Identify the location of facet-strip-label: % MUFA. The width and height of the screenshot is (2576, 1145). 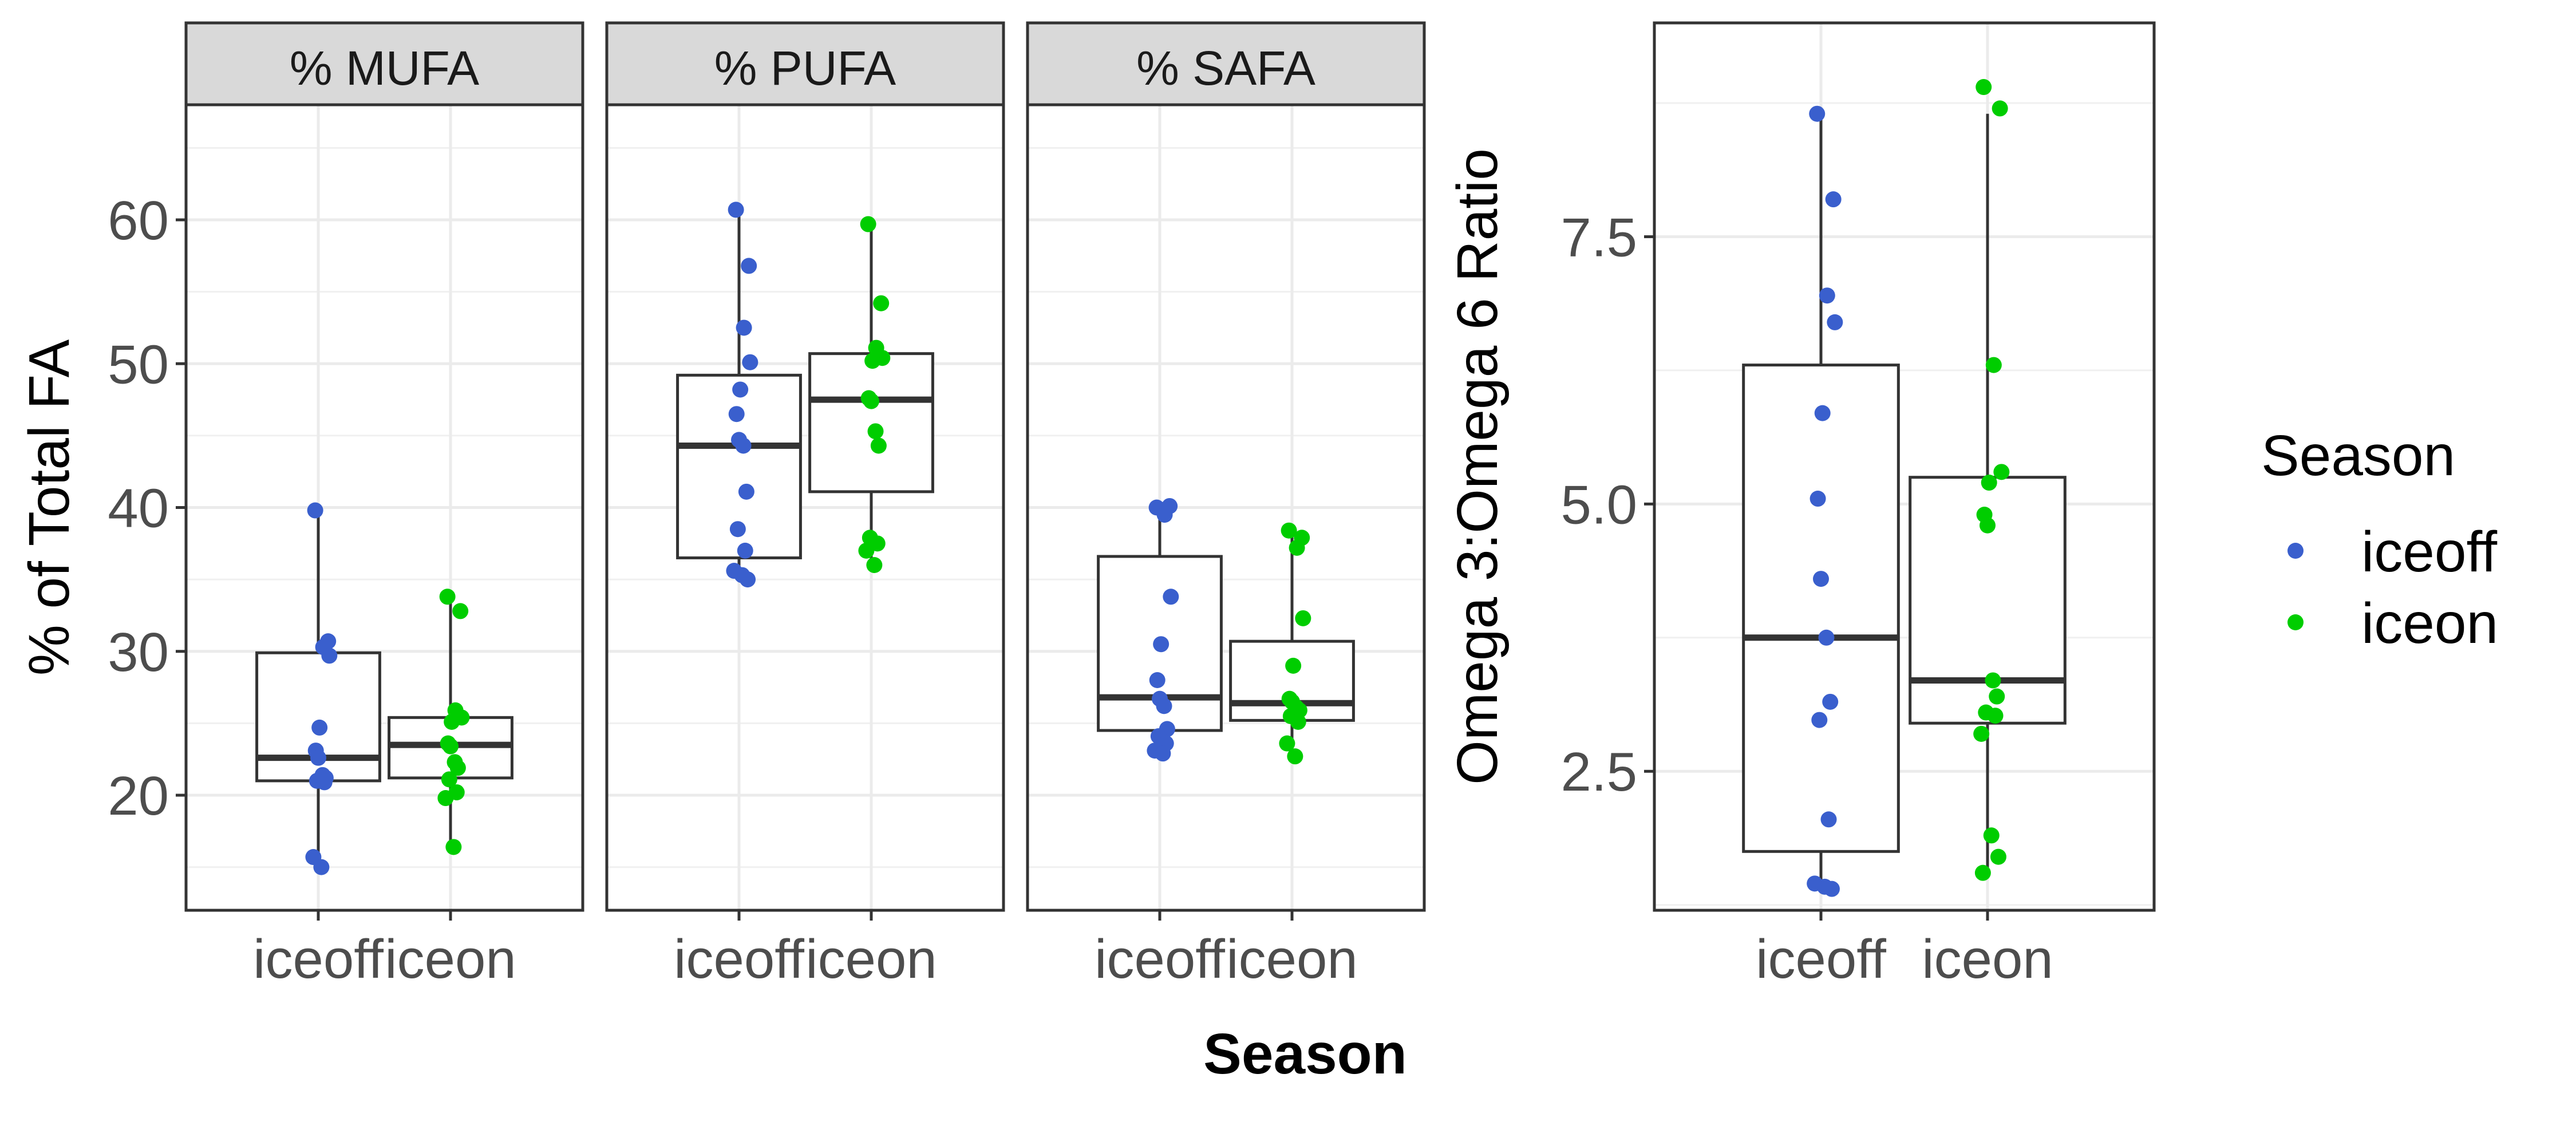
(384, 68).